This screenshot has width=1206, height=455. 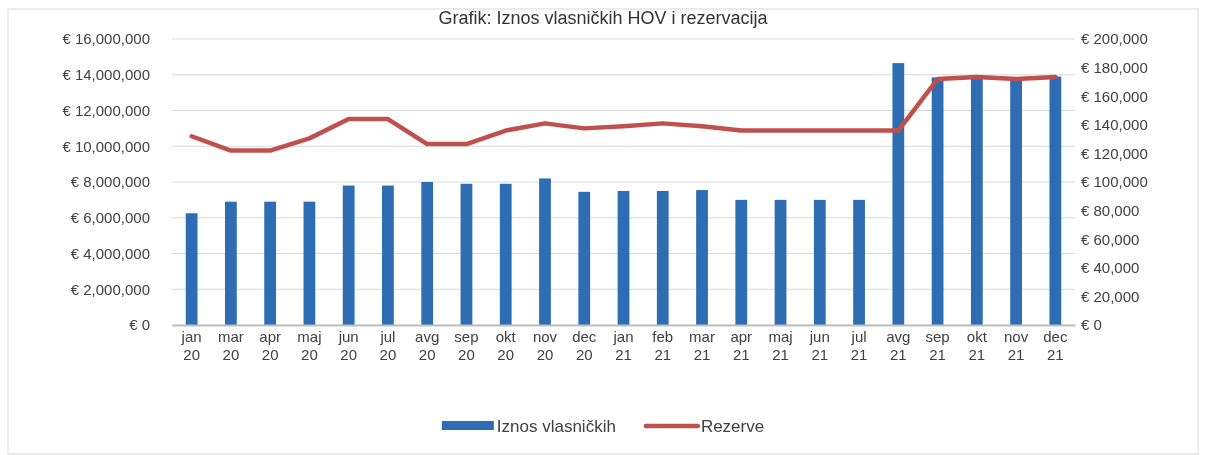 What do you see at coordinates (106, 110) in the screenshot?
I see `y-tick-label: € 12,000,000` at bounding box center [106, 110].